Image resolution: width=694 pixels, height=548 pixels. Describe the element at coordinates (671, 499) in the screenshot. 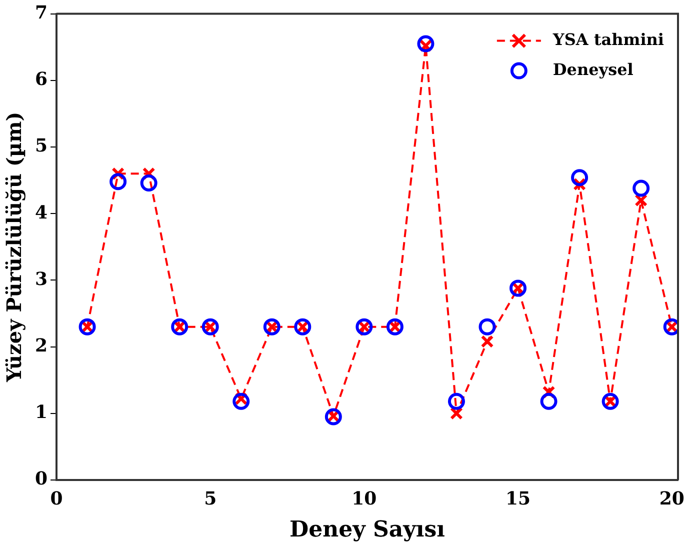

I see `x-tick-label: 20` at that location.